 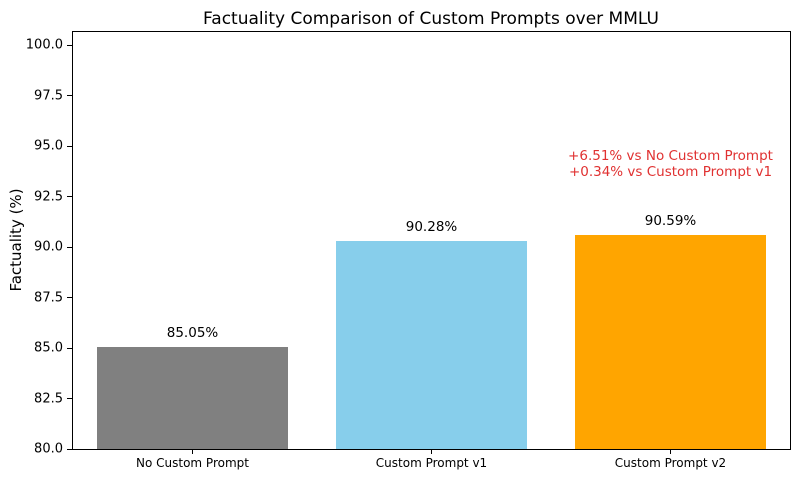 What do you see at coordinates (670, 342) in the screenshot?
I see `bar-custom-prompt-v2` at bounding box center [670, 342].